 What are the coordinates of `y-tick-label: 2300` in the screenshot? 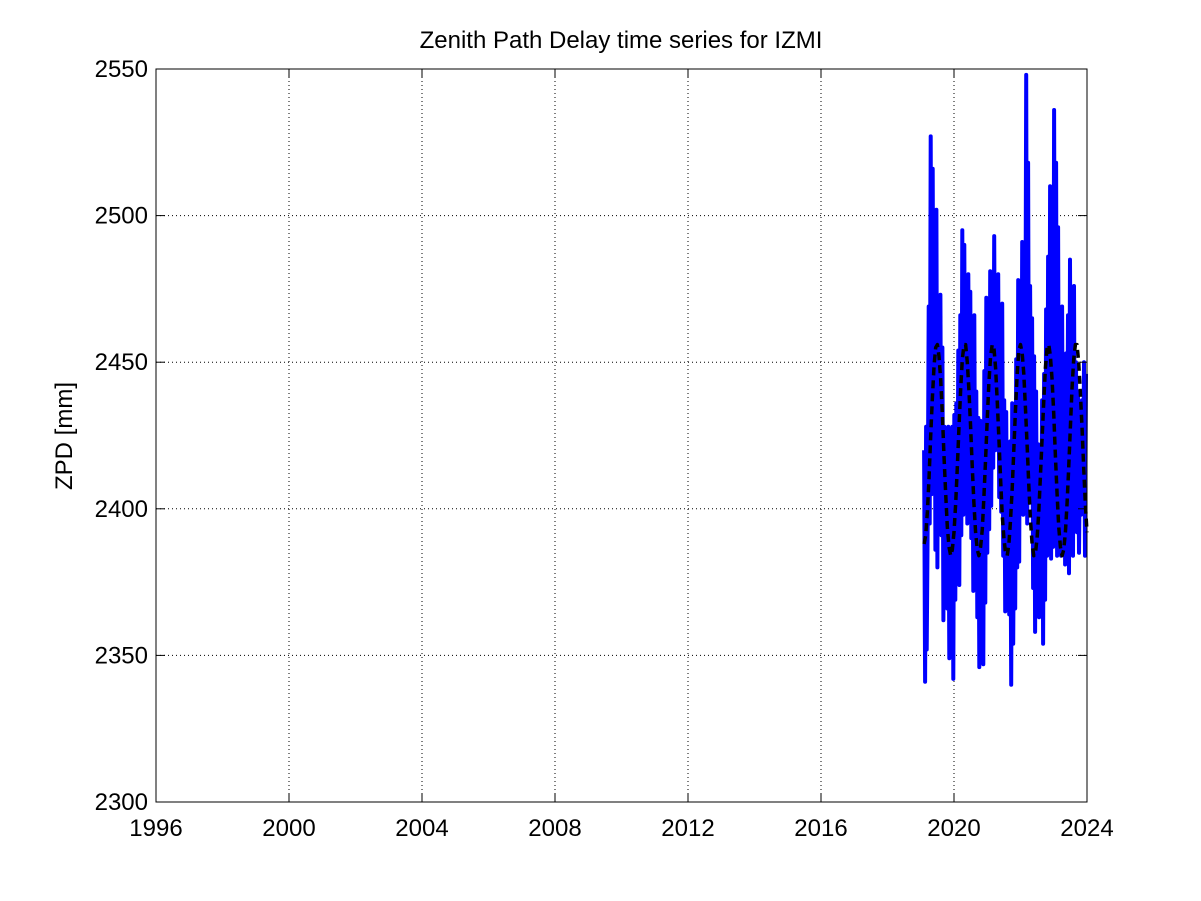 It's located at (121, 802).